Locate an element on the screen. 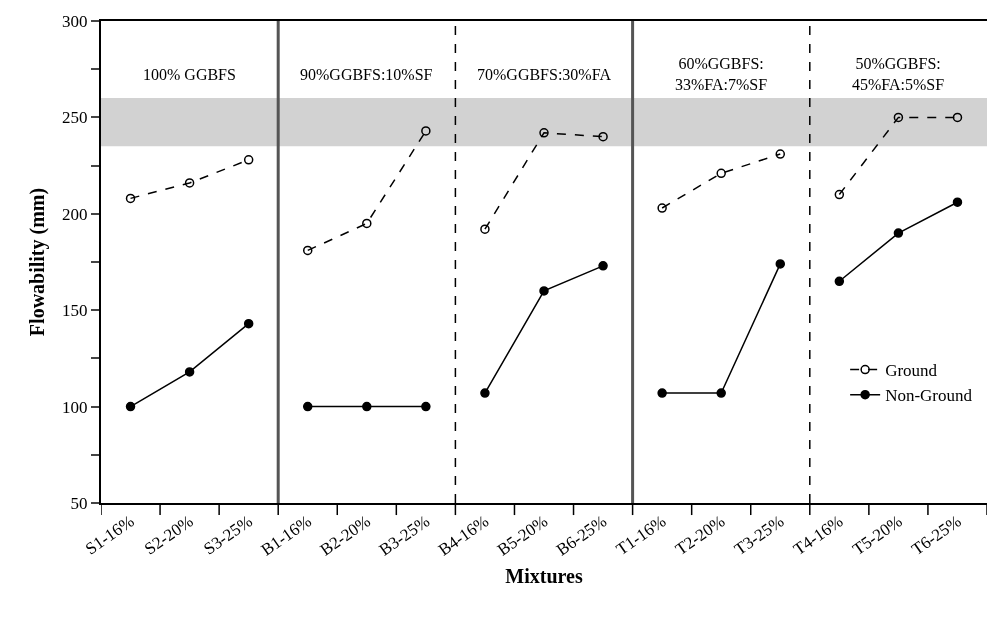  annotation: 50%GGBFS: 45%FA:5%SF is located at coordinates (898, 74).